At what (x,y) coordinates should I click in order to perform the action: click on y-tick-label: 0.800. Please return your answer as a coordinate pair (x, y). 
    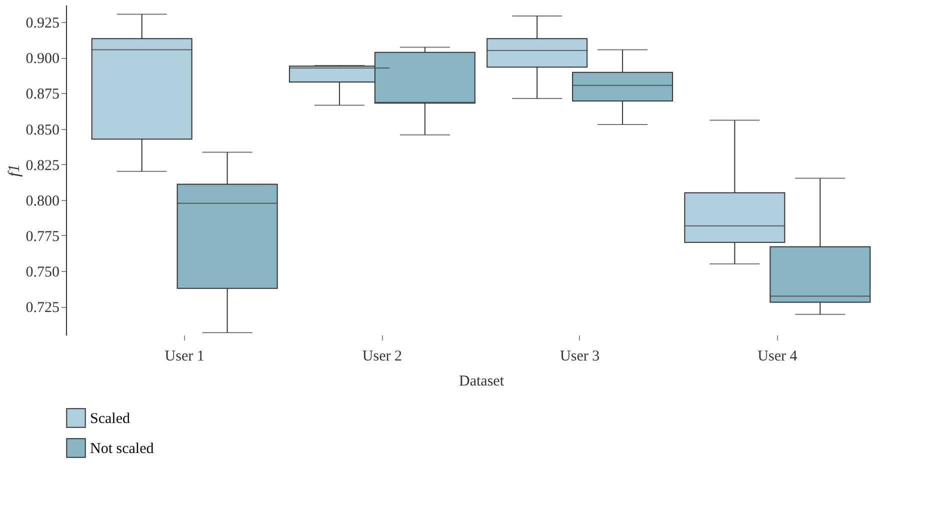
    Looking at the image, I should click on (43, 201).